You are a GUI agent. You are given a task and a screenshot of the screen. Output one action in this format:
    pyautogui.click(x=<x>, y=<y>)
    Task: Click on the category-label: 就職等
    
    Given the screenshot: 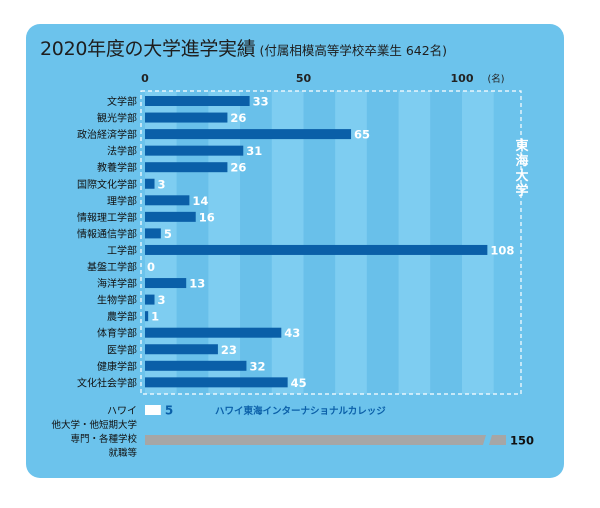 What is the action you would take?
    pyautogui.click(x=122, y=453)
    